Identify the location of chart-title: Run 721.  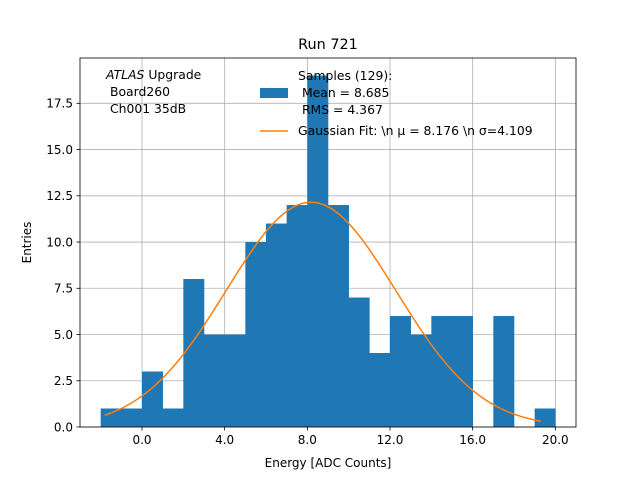
(328, 45).